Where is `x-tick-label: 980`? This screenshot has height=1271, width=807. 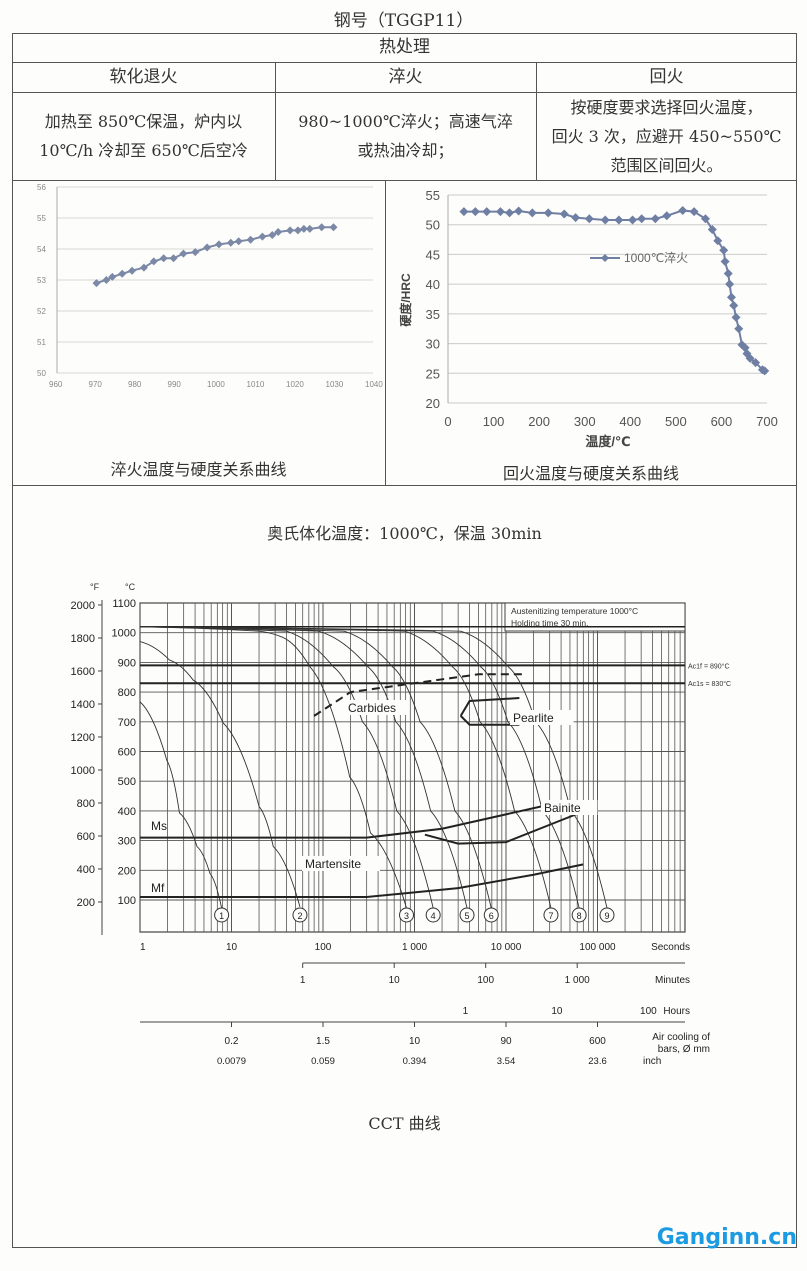 x-tick-label: 980 is located at coordinates (135, 384).